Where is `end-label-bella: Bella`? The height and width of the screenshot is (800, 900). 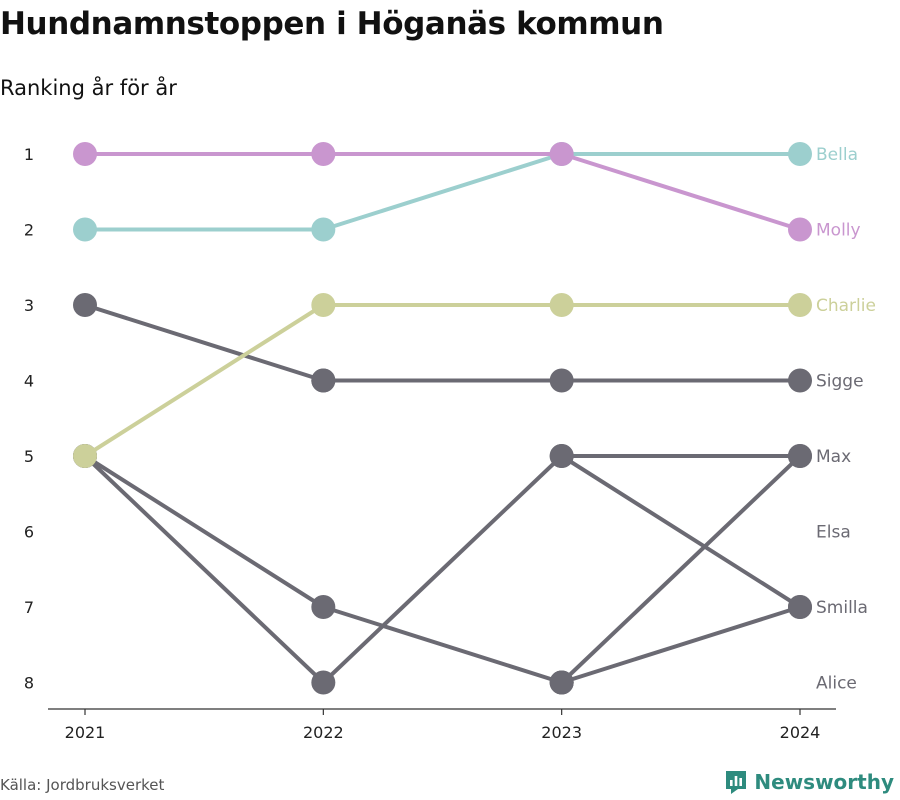 end-label-bella: Bella is located at coordinates (837, 155).